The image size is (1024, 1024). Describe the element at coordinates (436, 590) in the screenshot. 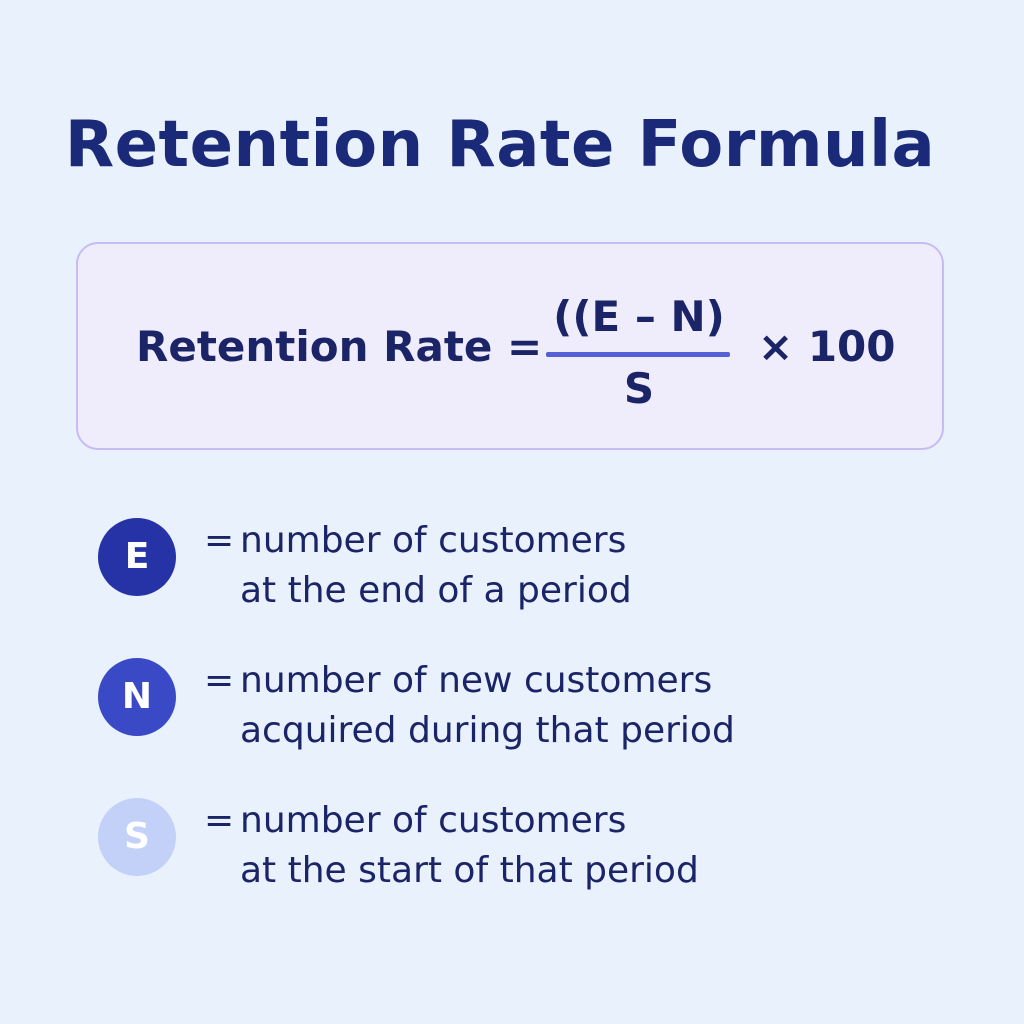

I see `definition-text-line2: at the end of a period` at that location.